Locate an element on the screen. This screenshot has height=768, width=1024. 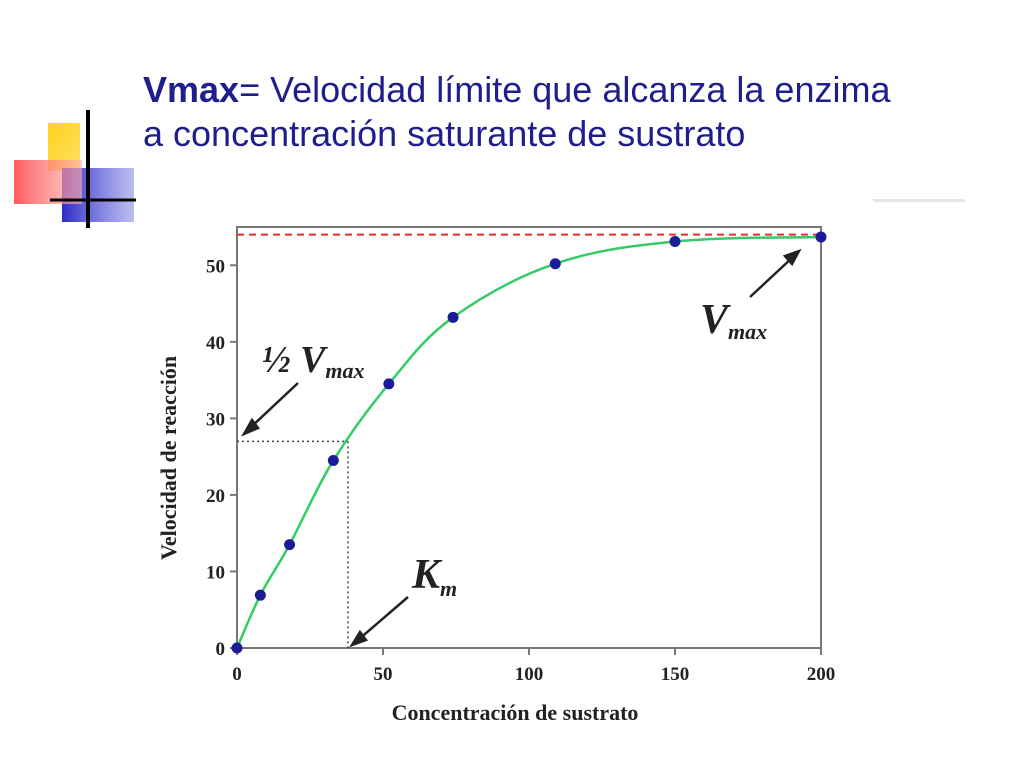
half-vmax-subscript: max is located at coordinates (344, 370).